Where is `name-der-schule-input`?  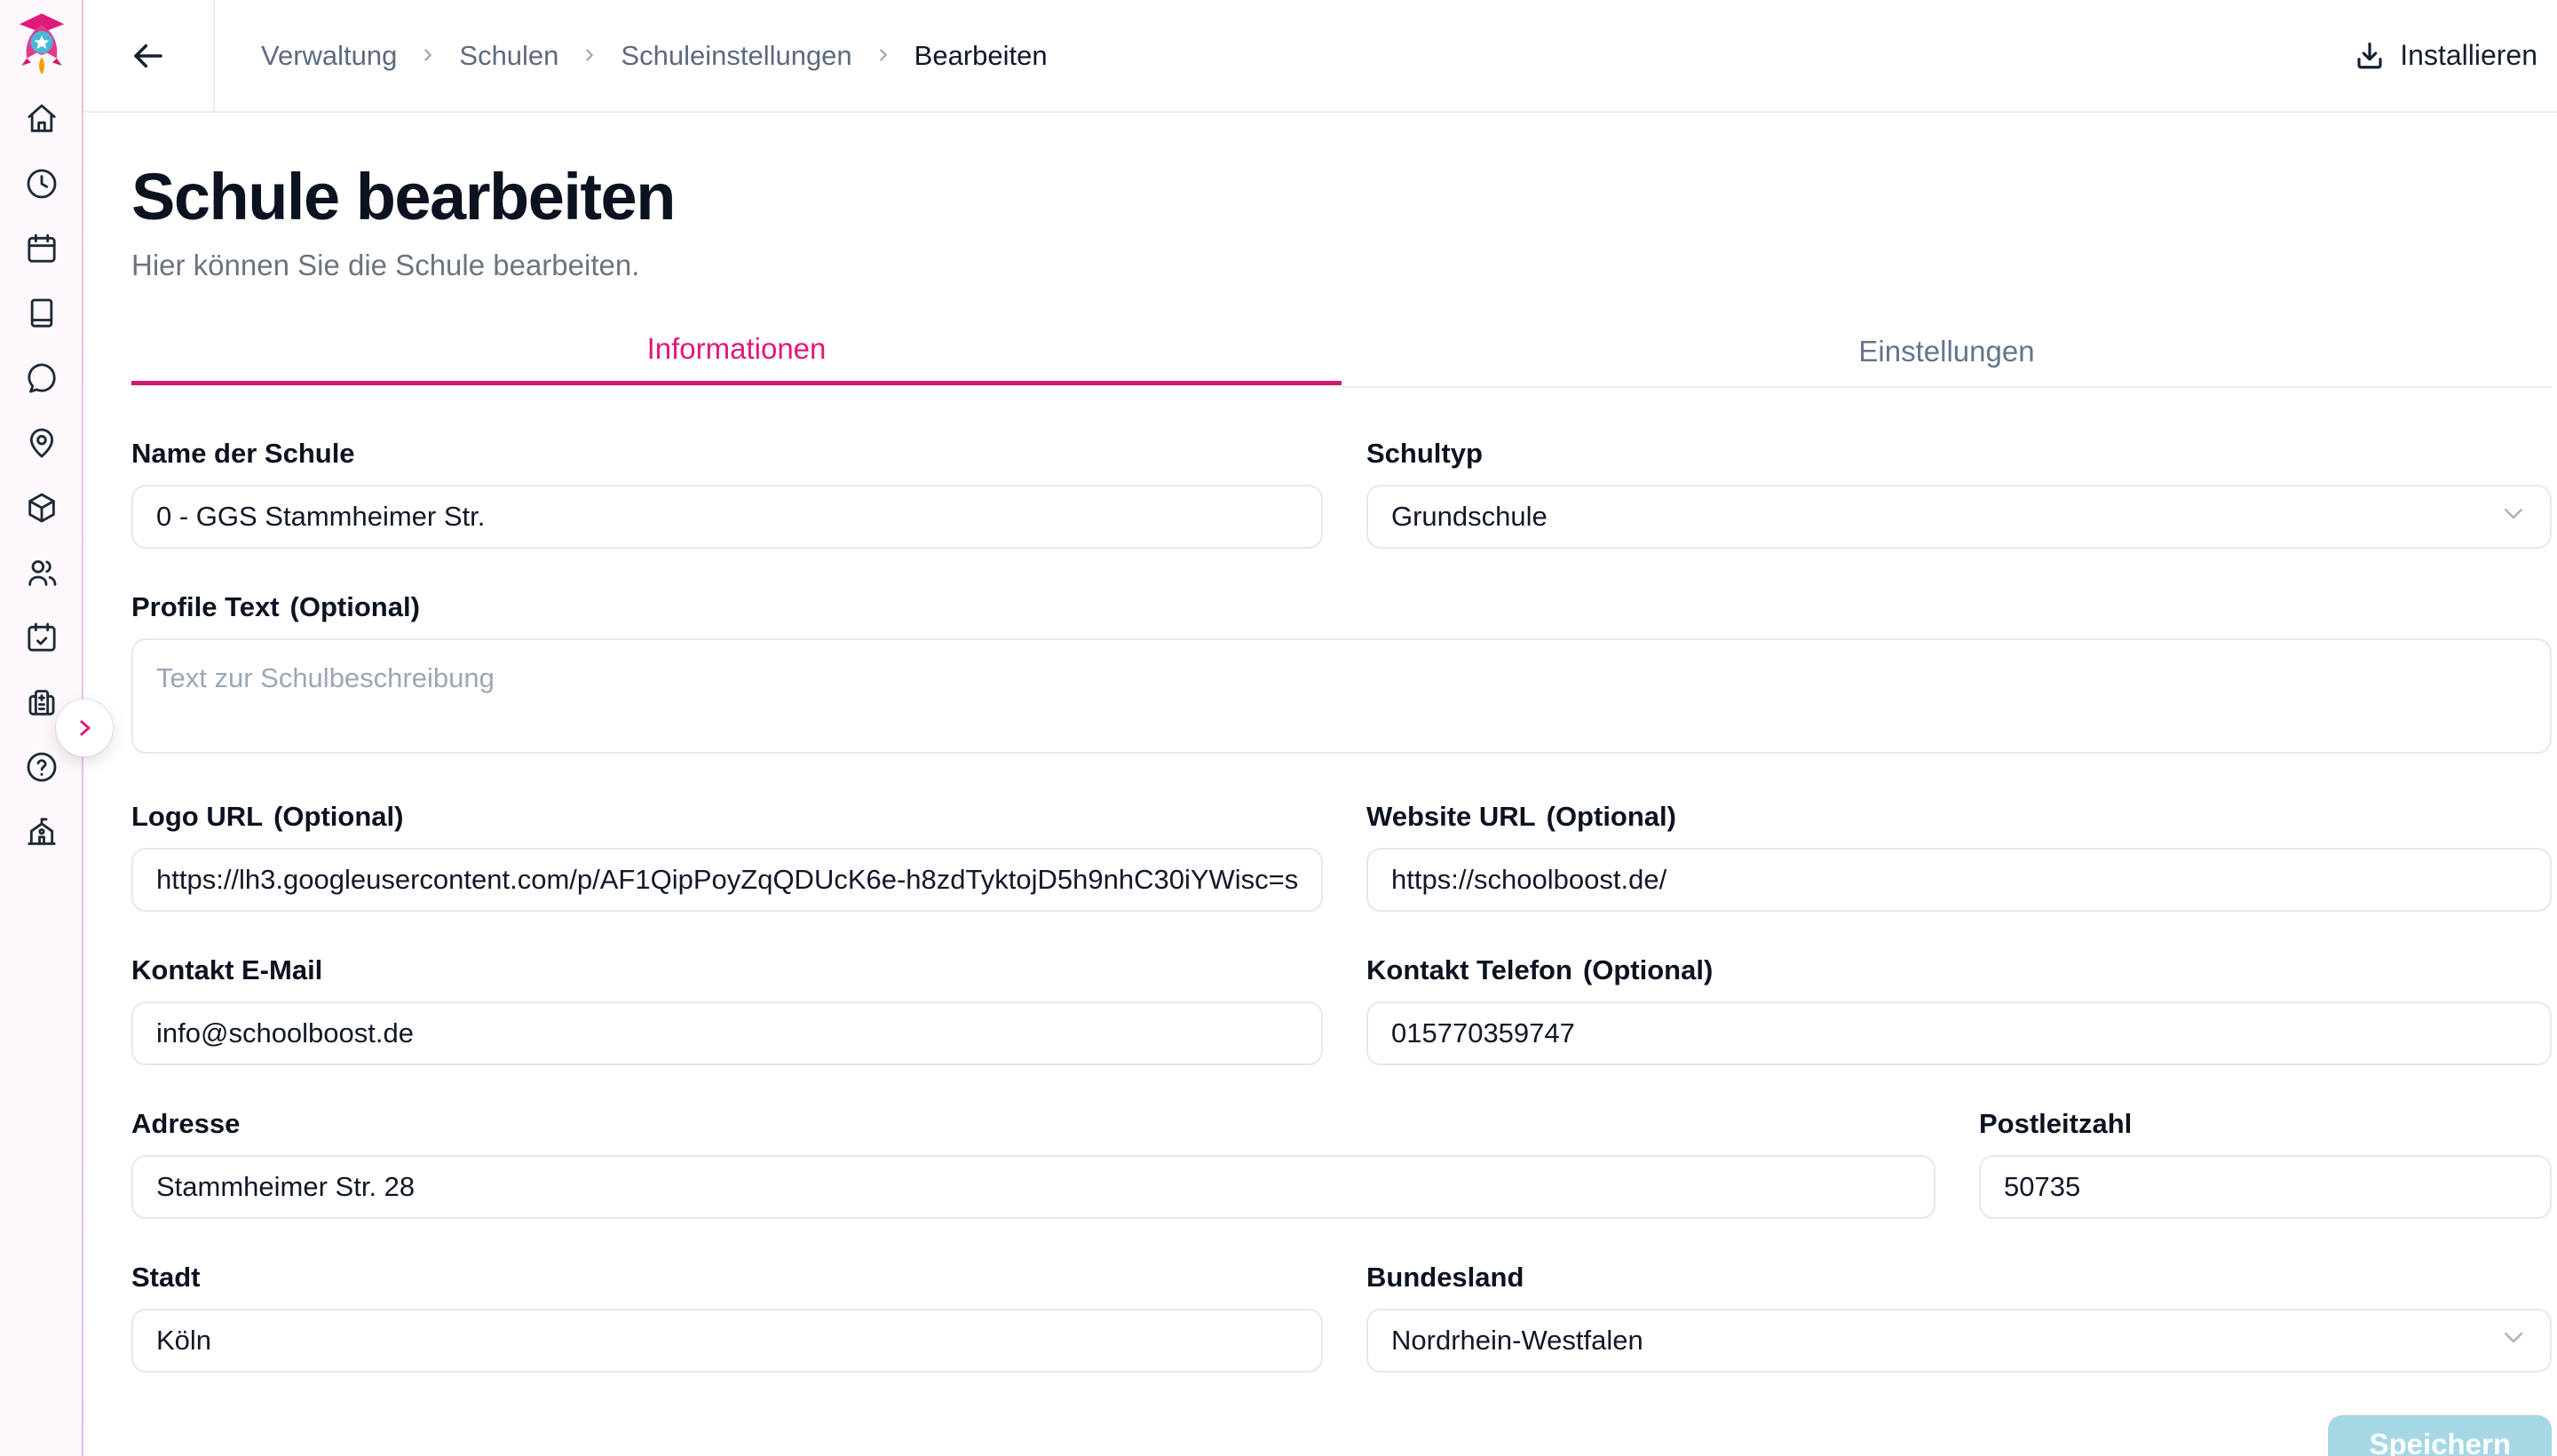
name-der-schule-input is located at coordinates (727, 517).